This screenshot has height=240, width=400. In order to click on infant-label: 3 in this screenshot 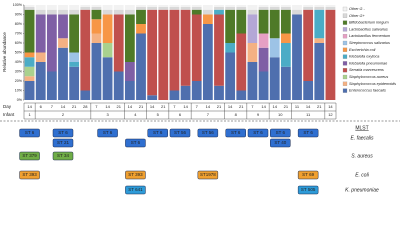, I will do `click(107, 114)`.